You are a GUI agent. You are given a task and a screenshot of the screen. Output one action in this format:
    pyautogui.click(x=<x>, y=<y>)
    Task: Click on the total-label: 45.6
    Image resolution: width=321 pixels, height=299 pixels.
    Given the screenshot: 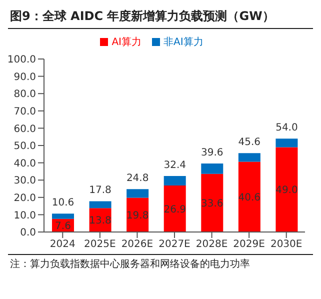 What is the action you would take?
    pyautogui.click(x=249, y=142)
    